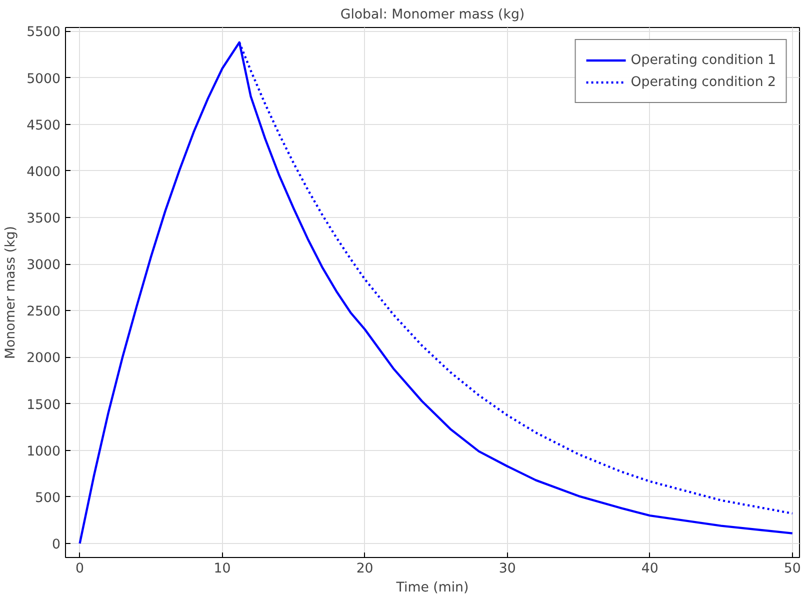 The height and width of the screenshot is (598, 807). What do you see at coordinates (43, 358) in the screenshot?
I see `y-tick-label: 2000` at bounding box center [43, 358].